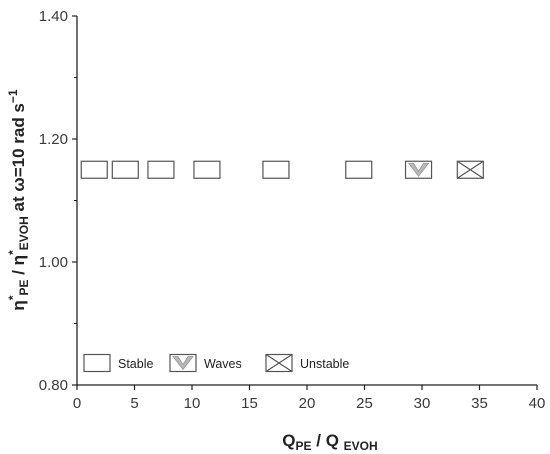 The image size is (550, 454). I want to click on x-tick-label: 30, so click(422, 403).